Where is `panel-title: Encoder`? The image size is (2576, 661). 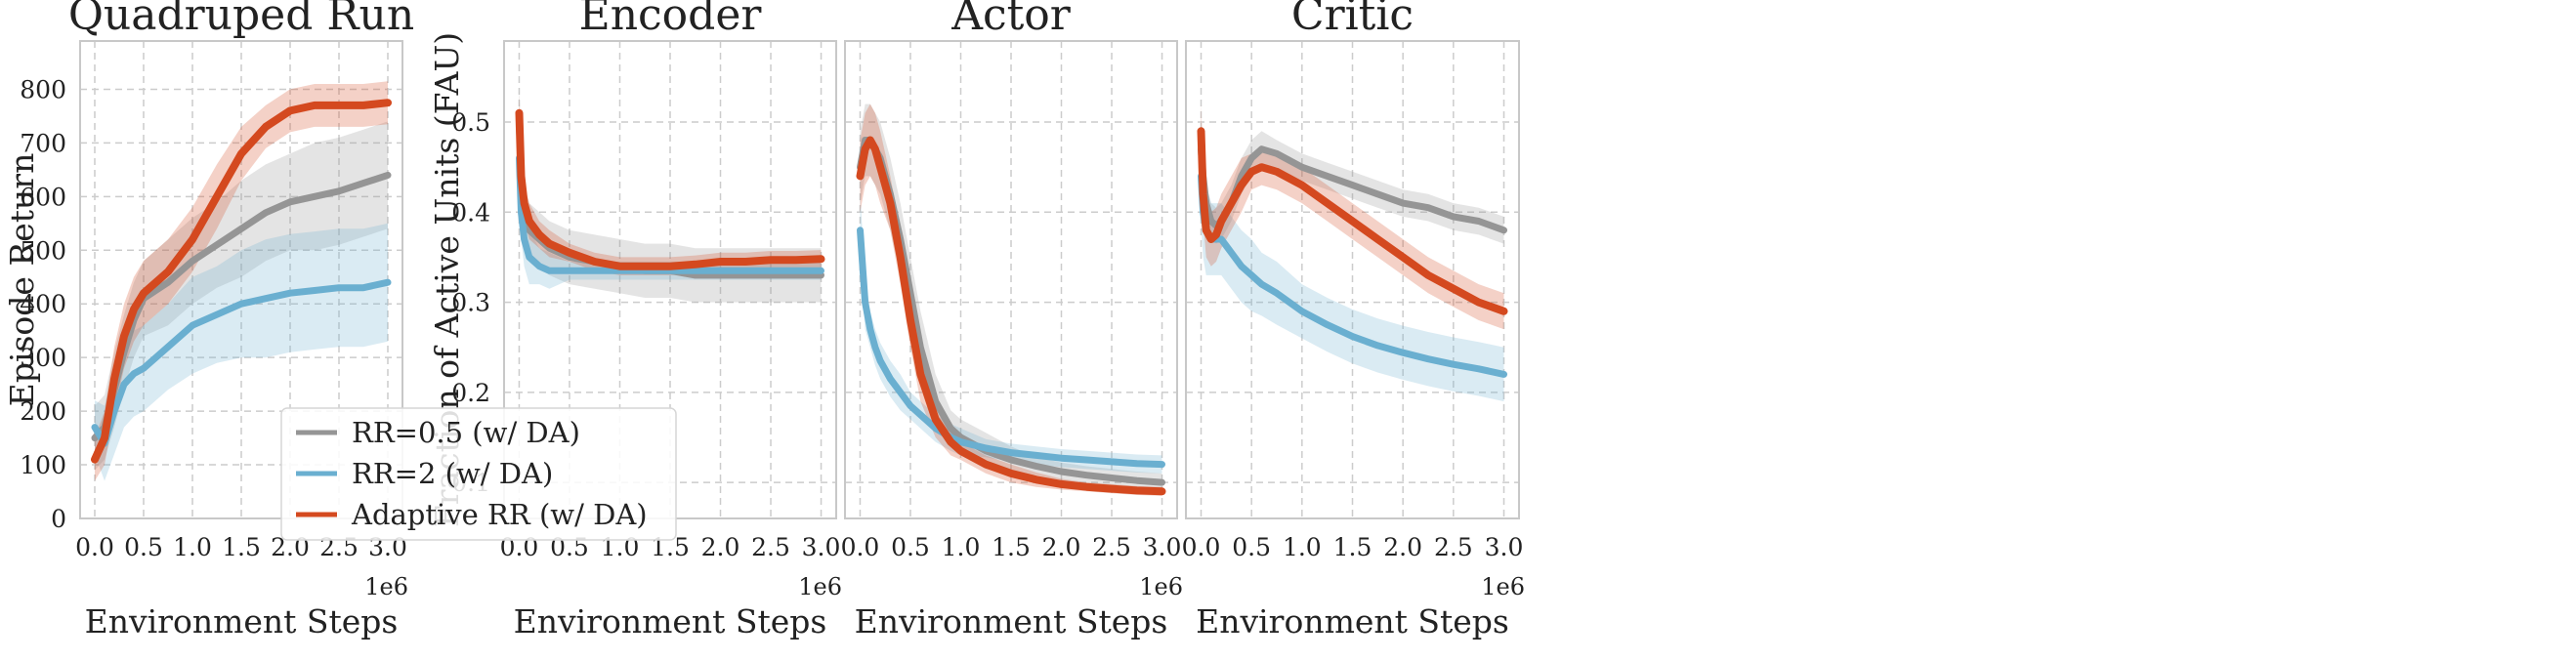 panel-title: Encoder is located at coordinates (671, 20).